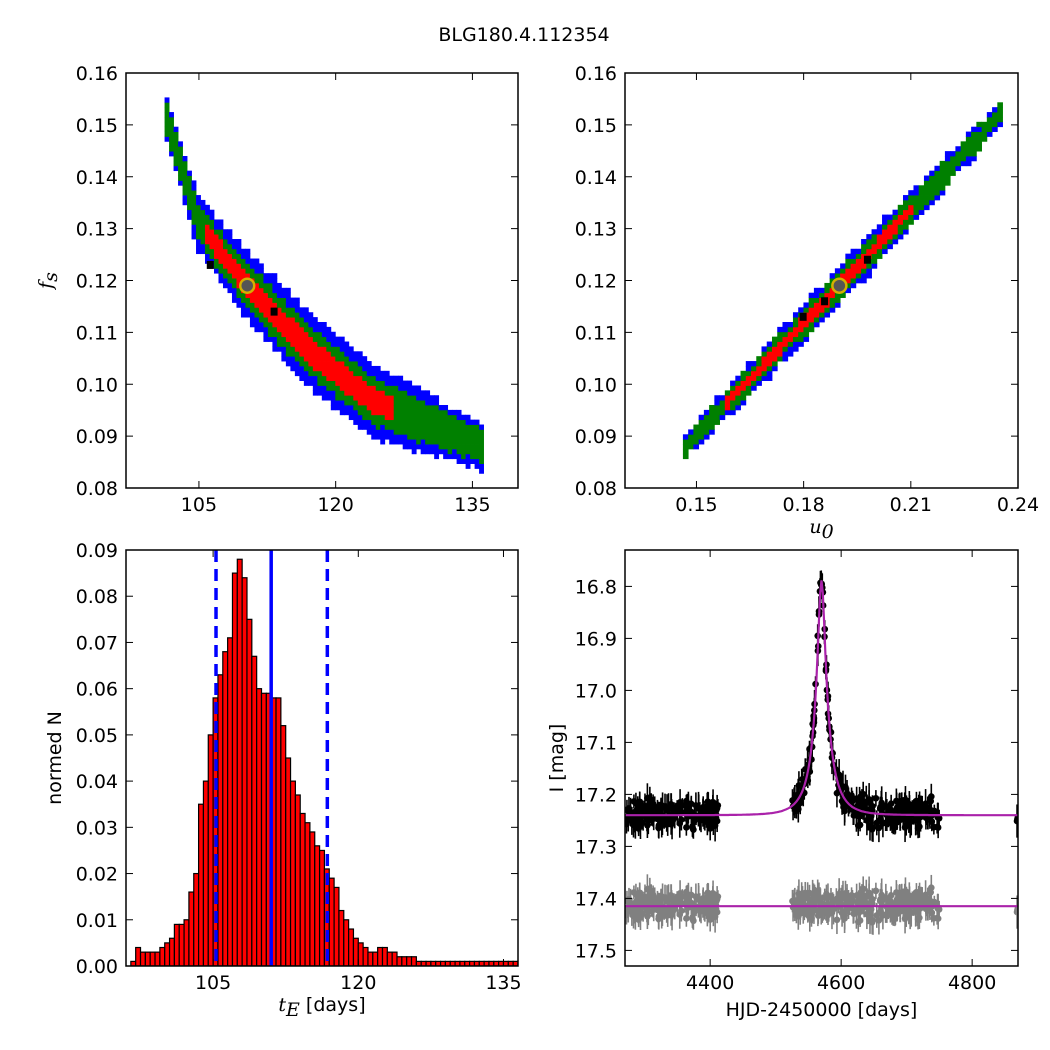 This screenshot has height=1050, width=1050. Describe the element at coordinates (322, 280) in the screenshot. I see `plot-frame` at that location.